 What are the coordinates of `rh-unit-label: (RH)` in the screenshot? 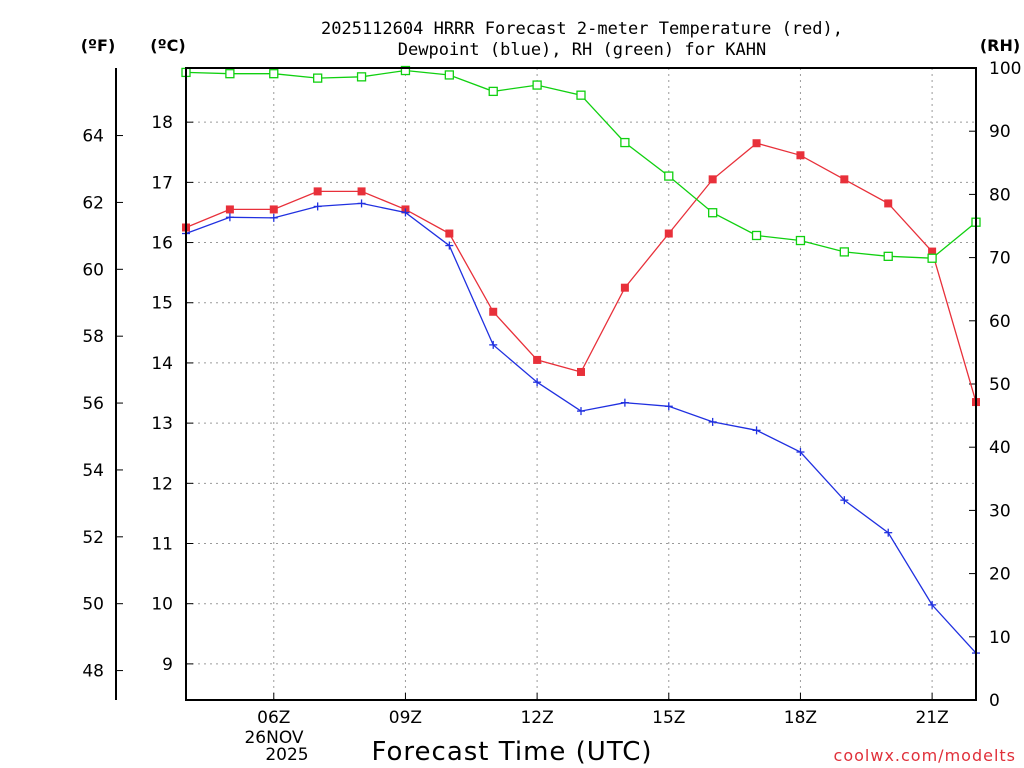 It's located at (1000, 45).